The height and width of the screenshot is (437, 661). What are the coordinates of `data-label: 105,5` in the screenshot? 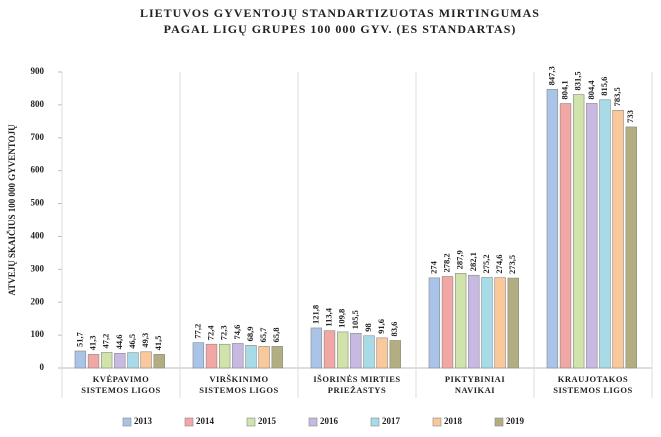 It's located at (355, 319).